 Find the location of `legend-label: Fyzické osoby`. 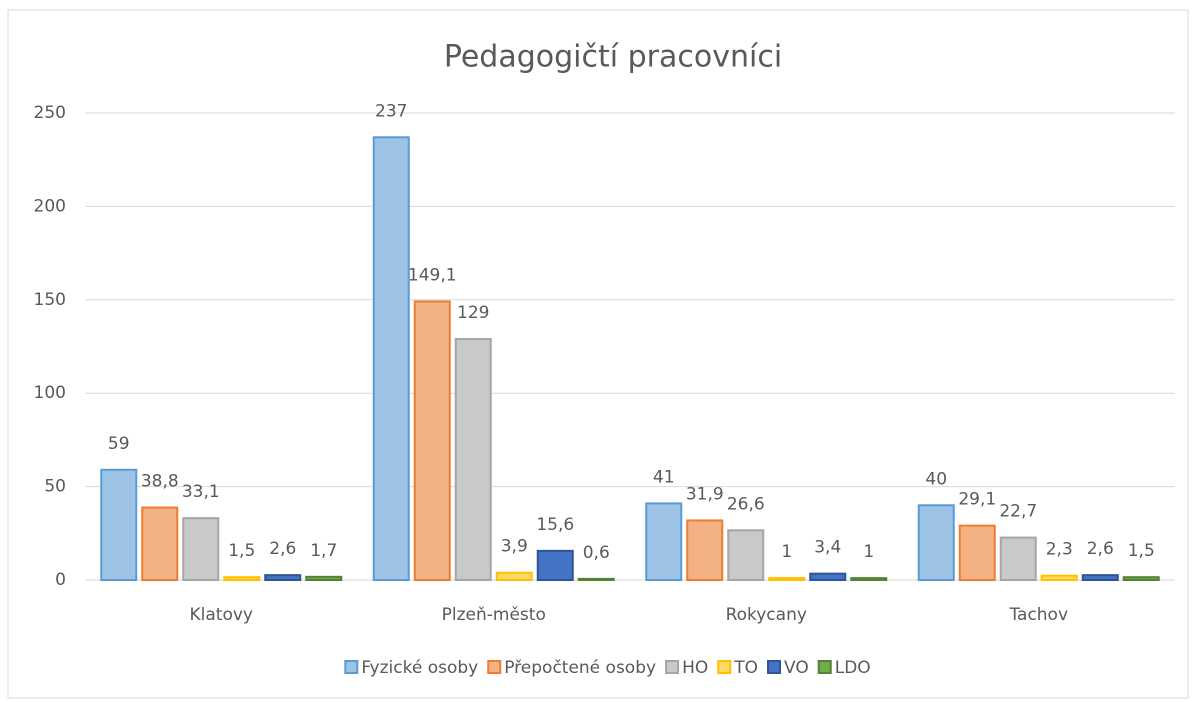

legend-label: Fyzické osoby is located at coordinates (419, 668).